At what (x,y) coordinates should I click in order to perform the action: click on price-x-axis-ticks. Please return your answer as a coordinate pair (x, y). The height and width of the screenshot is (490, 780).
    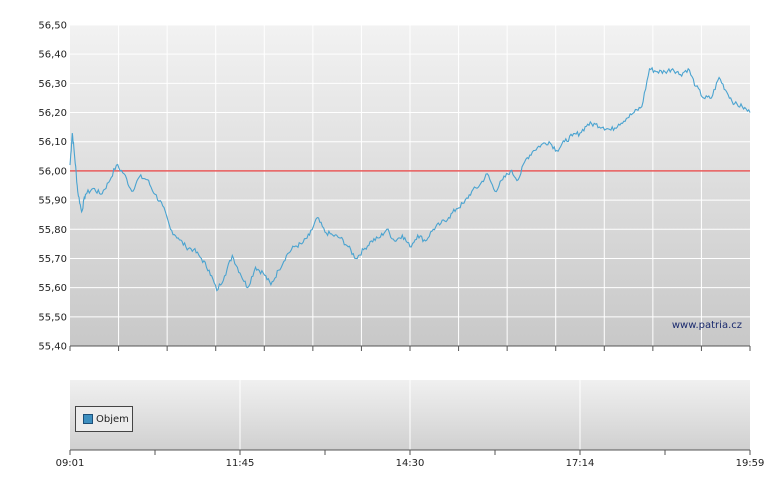
    Looking at the image, I should click on (410, 348).